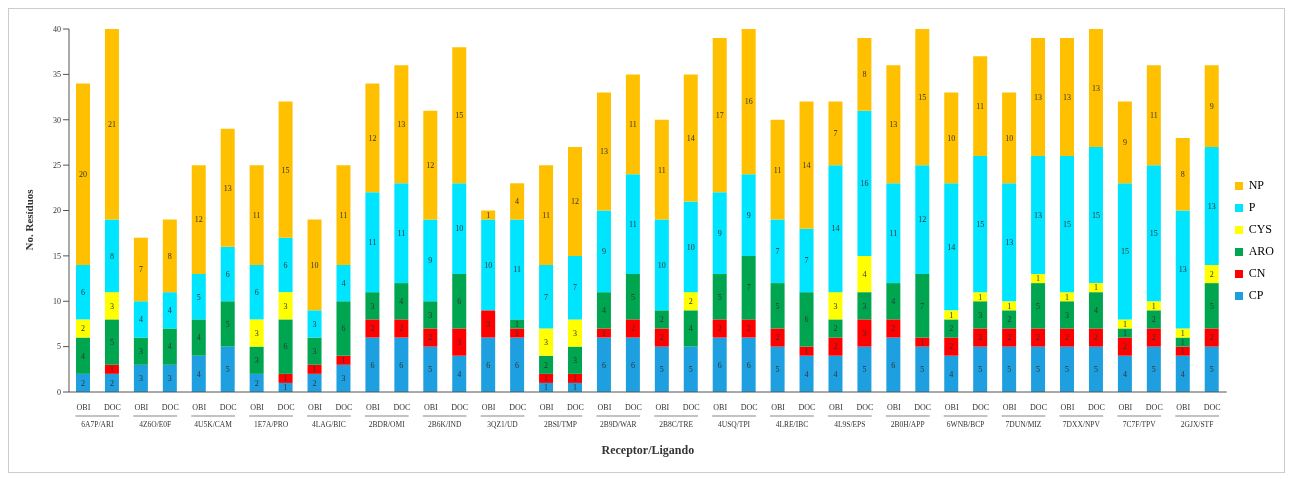  Describe the element at coordinates (59, 392) in the screenshot. I see `y-tick-label: 0` at that location.